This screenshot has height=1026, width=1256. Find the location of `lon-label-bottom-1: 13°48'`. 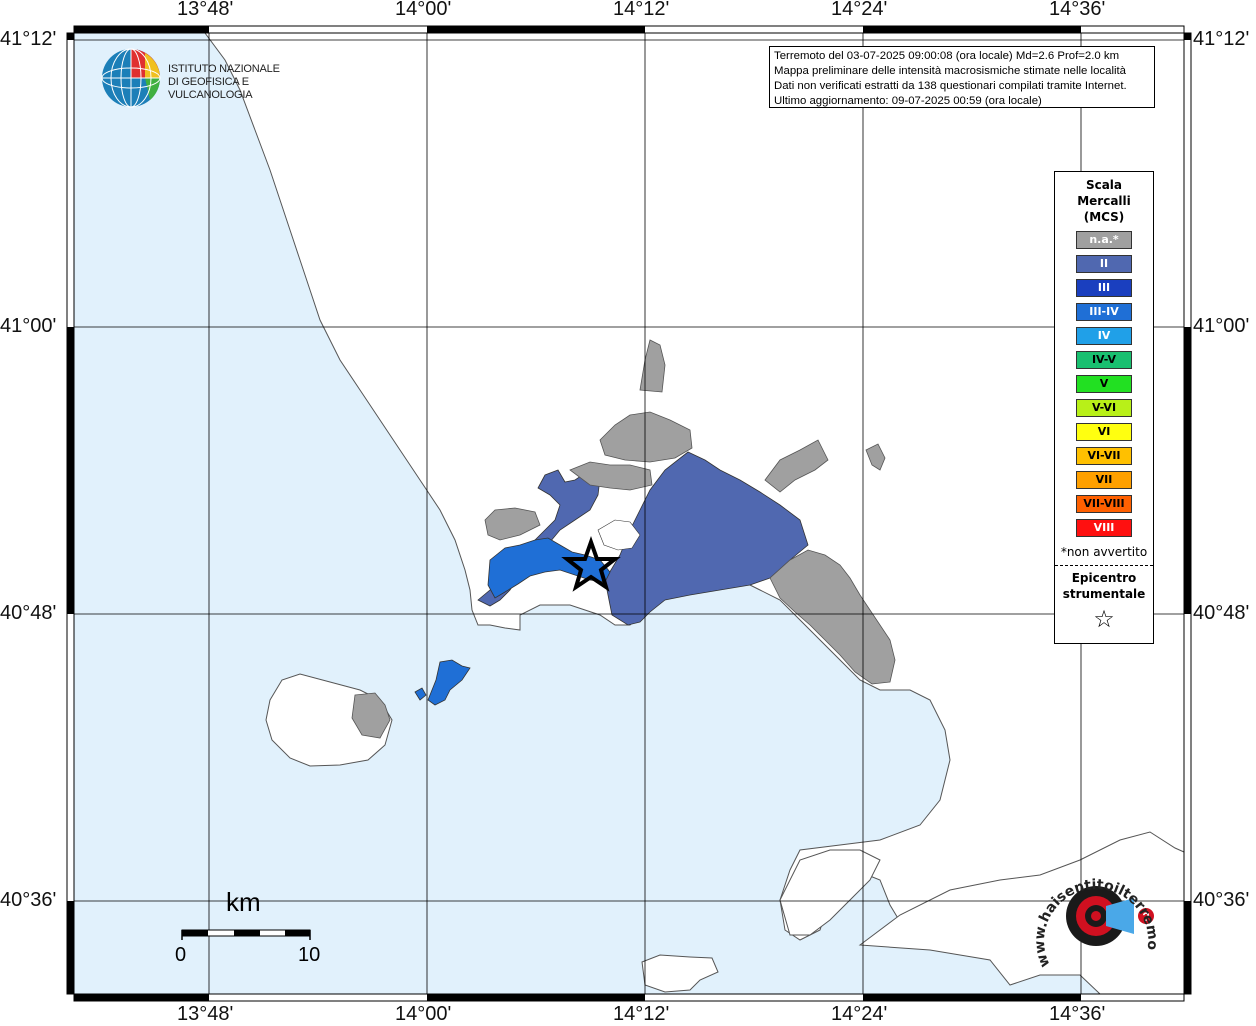

lon-label-bottom-1: 13°48' is located at coordinates (205, 1014).